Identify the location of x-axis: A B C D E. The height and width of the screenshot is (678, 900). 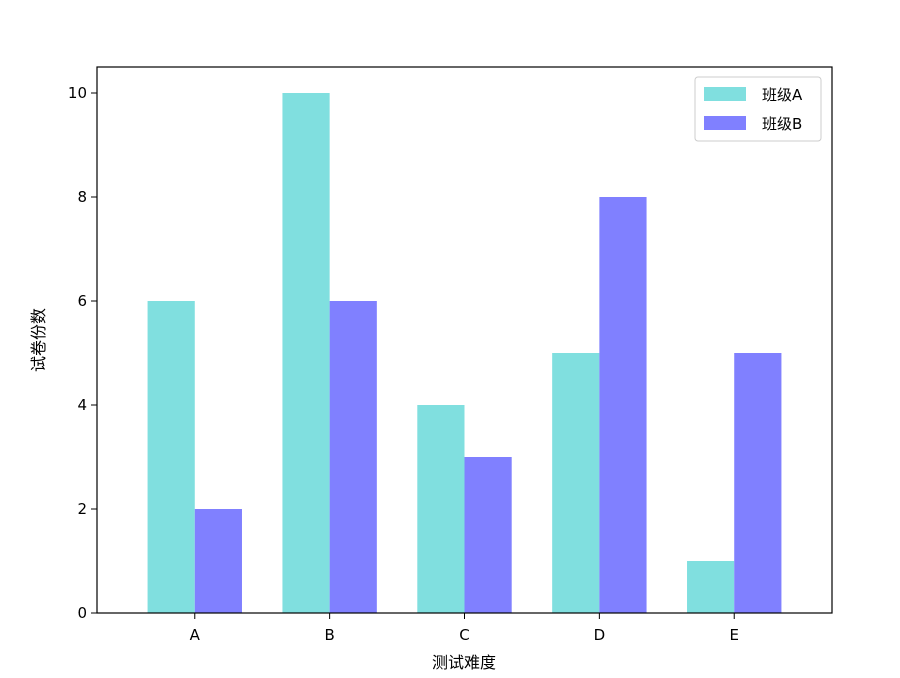
(464, 628).